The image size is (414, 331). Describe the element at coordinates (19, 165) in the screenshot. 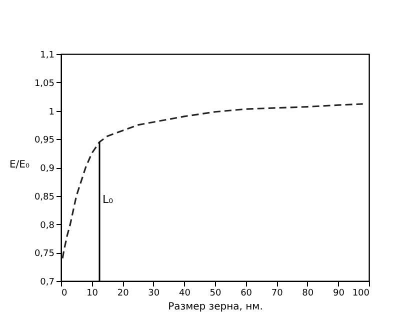

I see `y-axis-title: E/E₀` at that location.